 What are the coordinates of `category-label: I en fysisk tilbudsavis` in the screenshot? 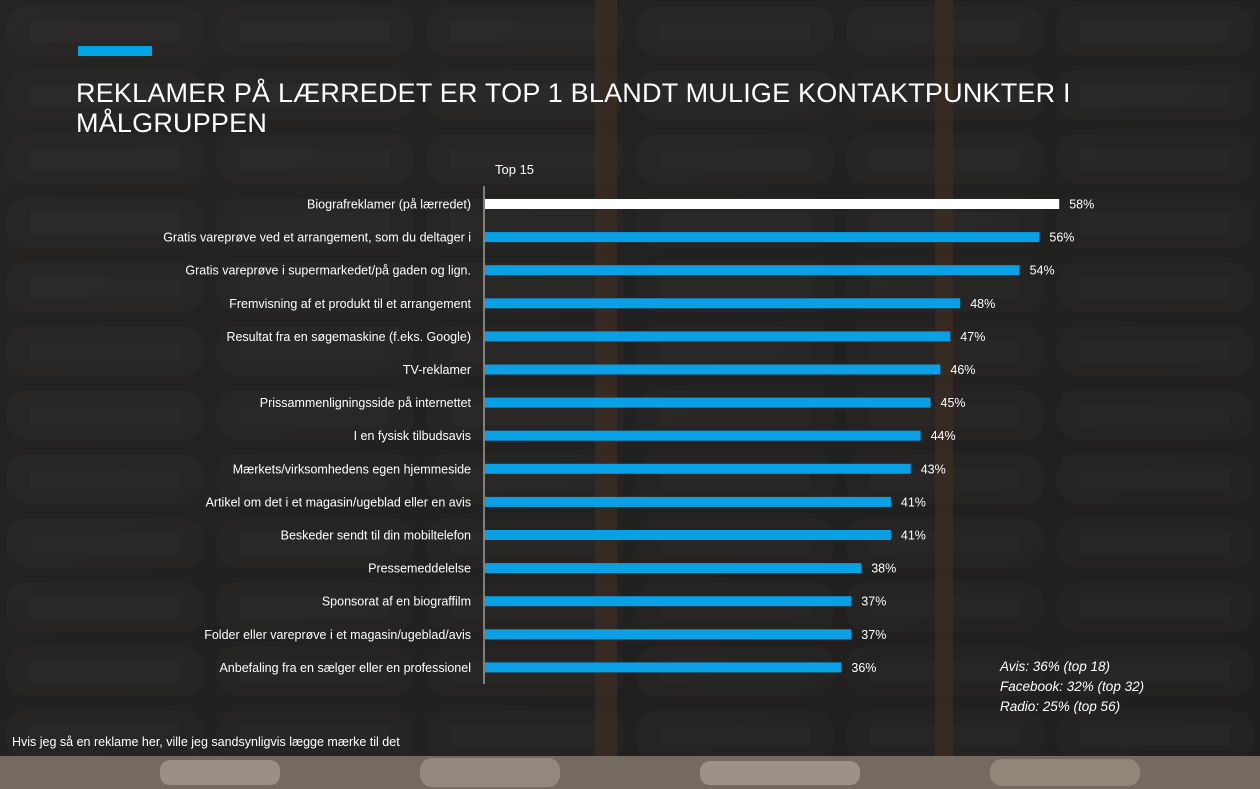 It's located at (412, 436).